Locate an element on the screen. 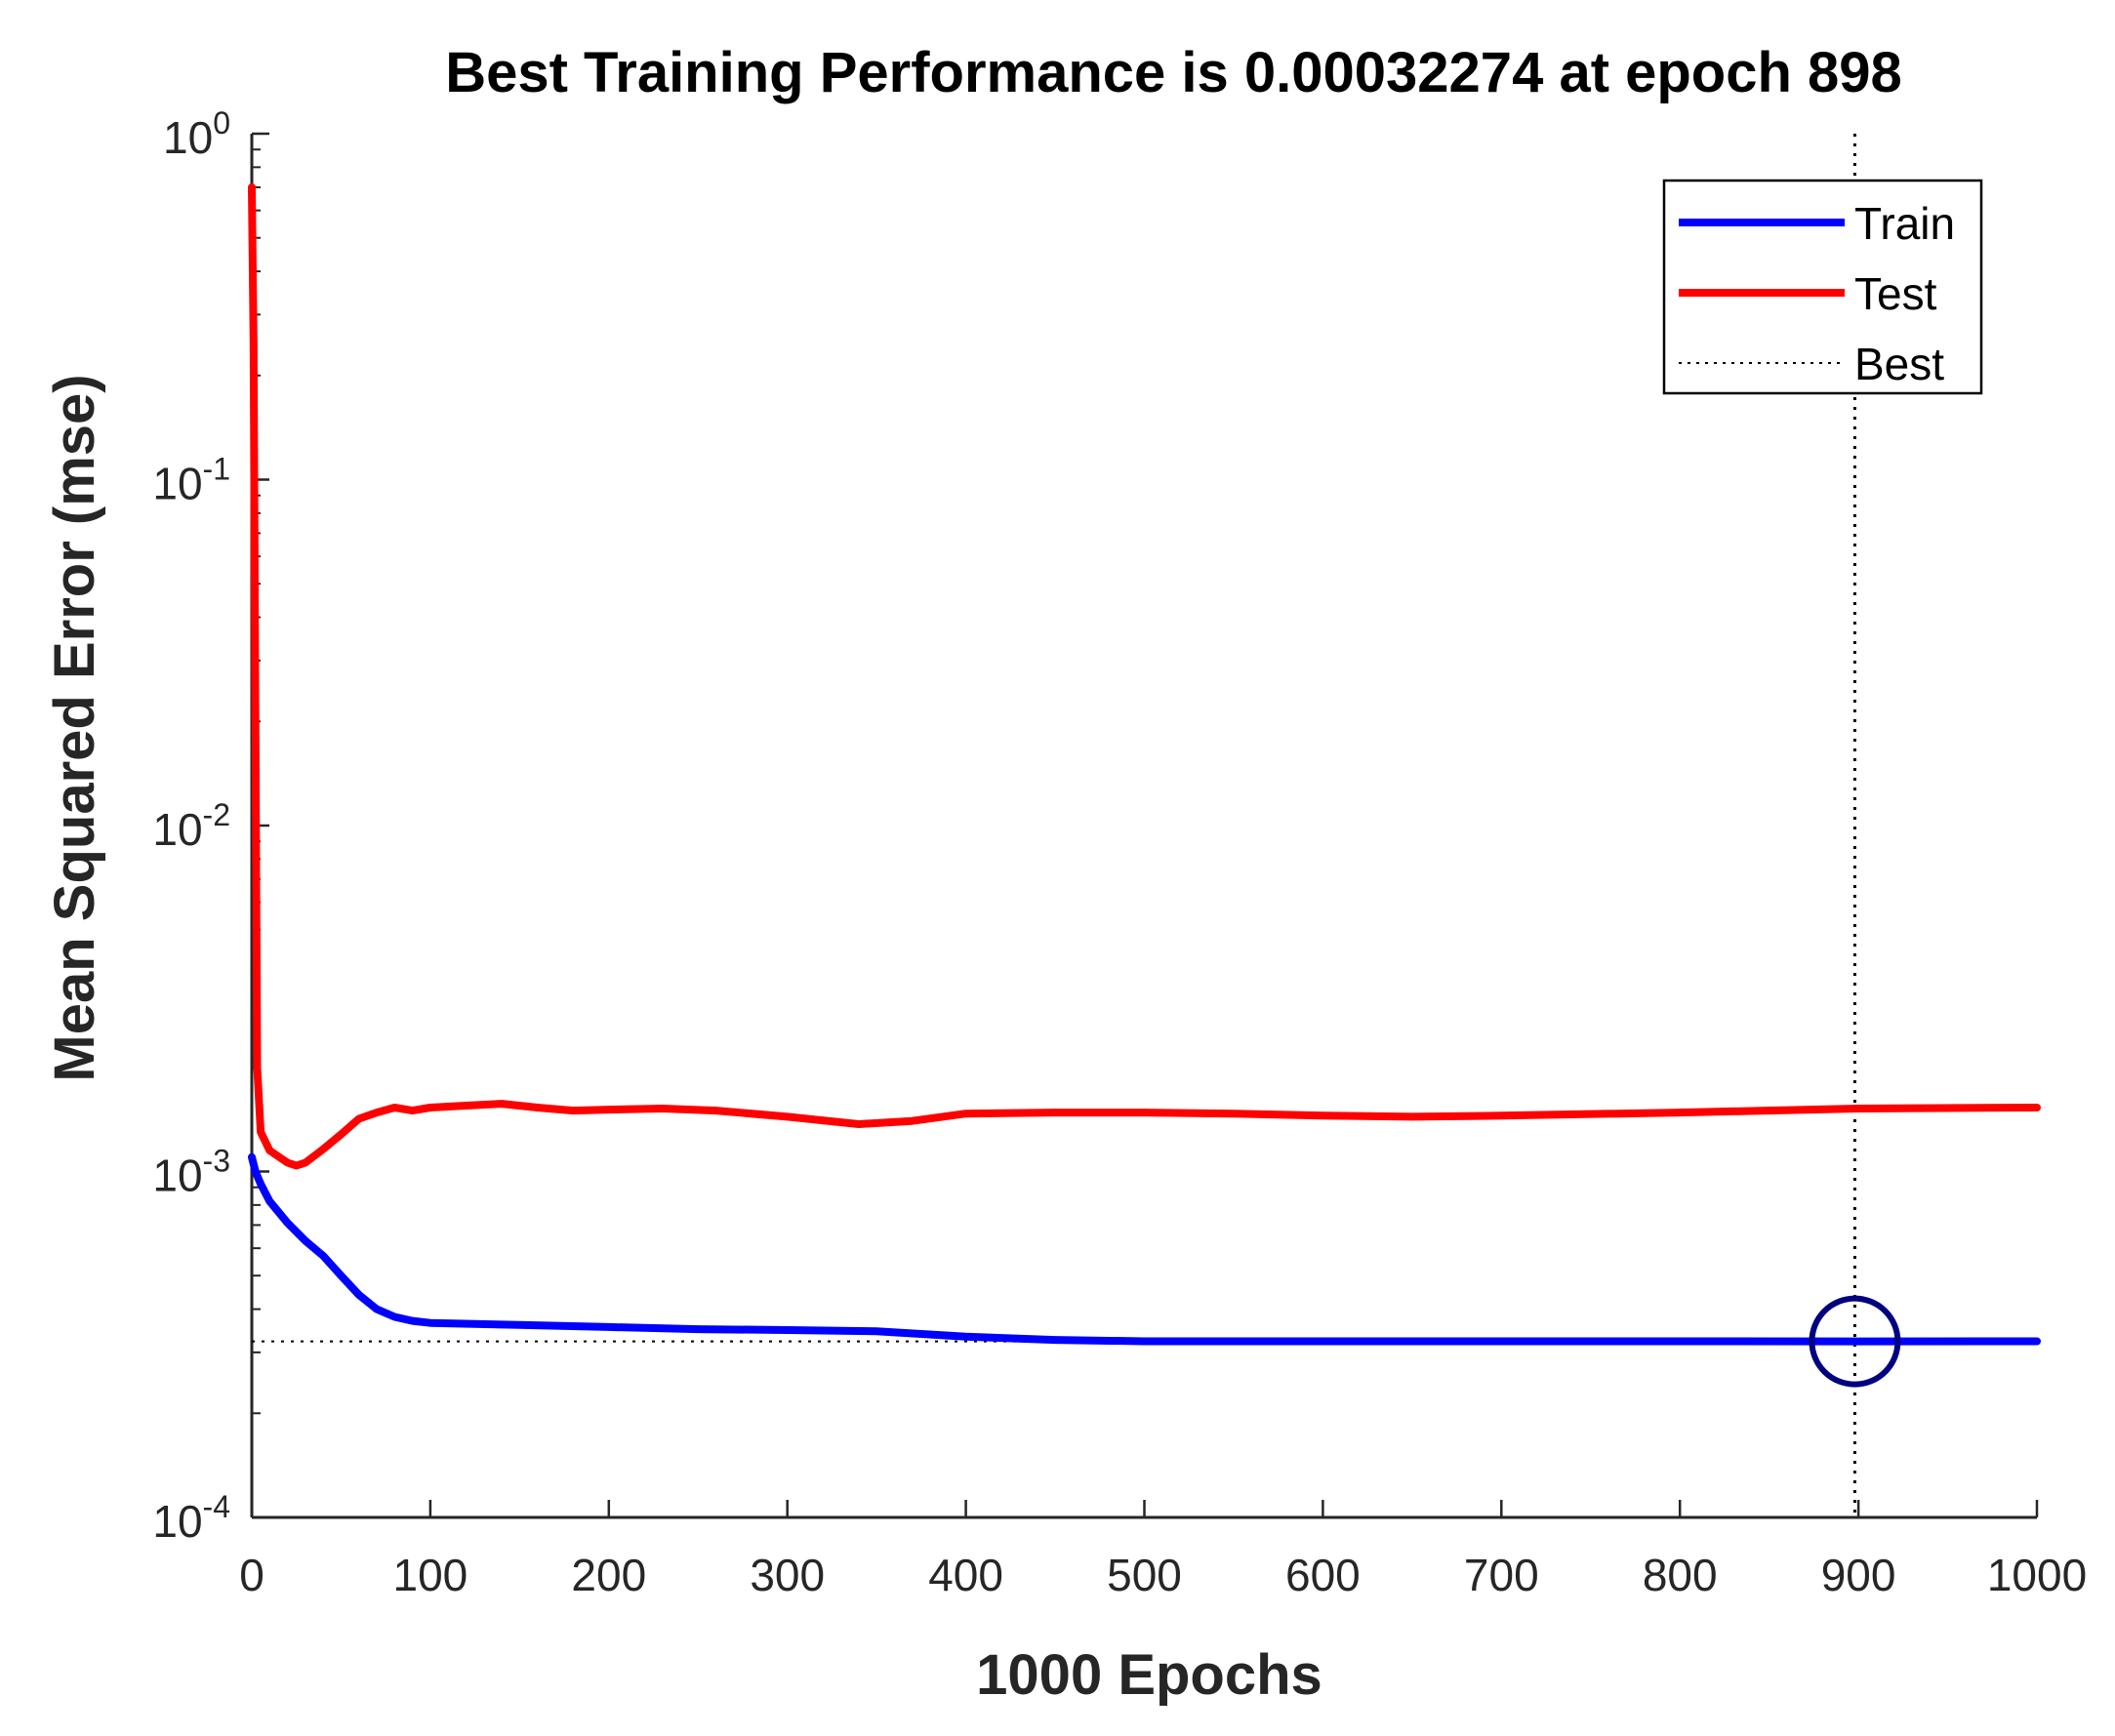  y-tick-label: 10⁻⁴ is located at coordinates (191, 1518).